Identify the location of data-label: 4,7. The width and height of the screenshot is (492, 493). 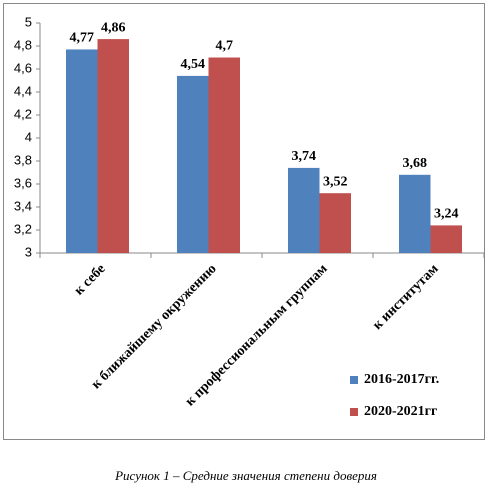
(225, 46).